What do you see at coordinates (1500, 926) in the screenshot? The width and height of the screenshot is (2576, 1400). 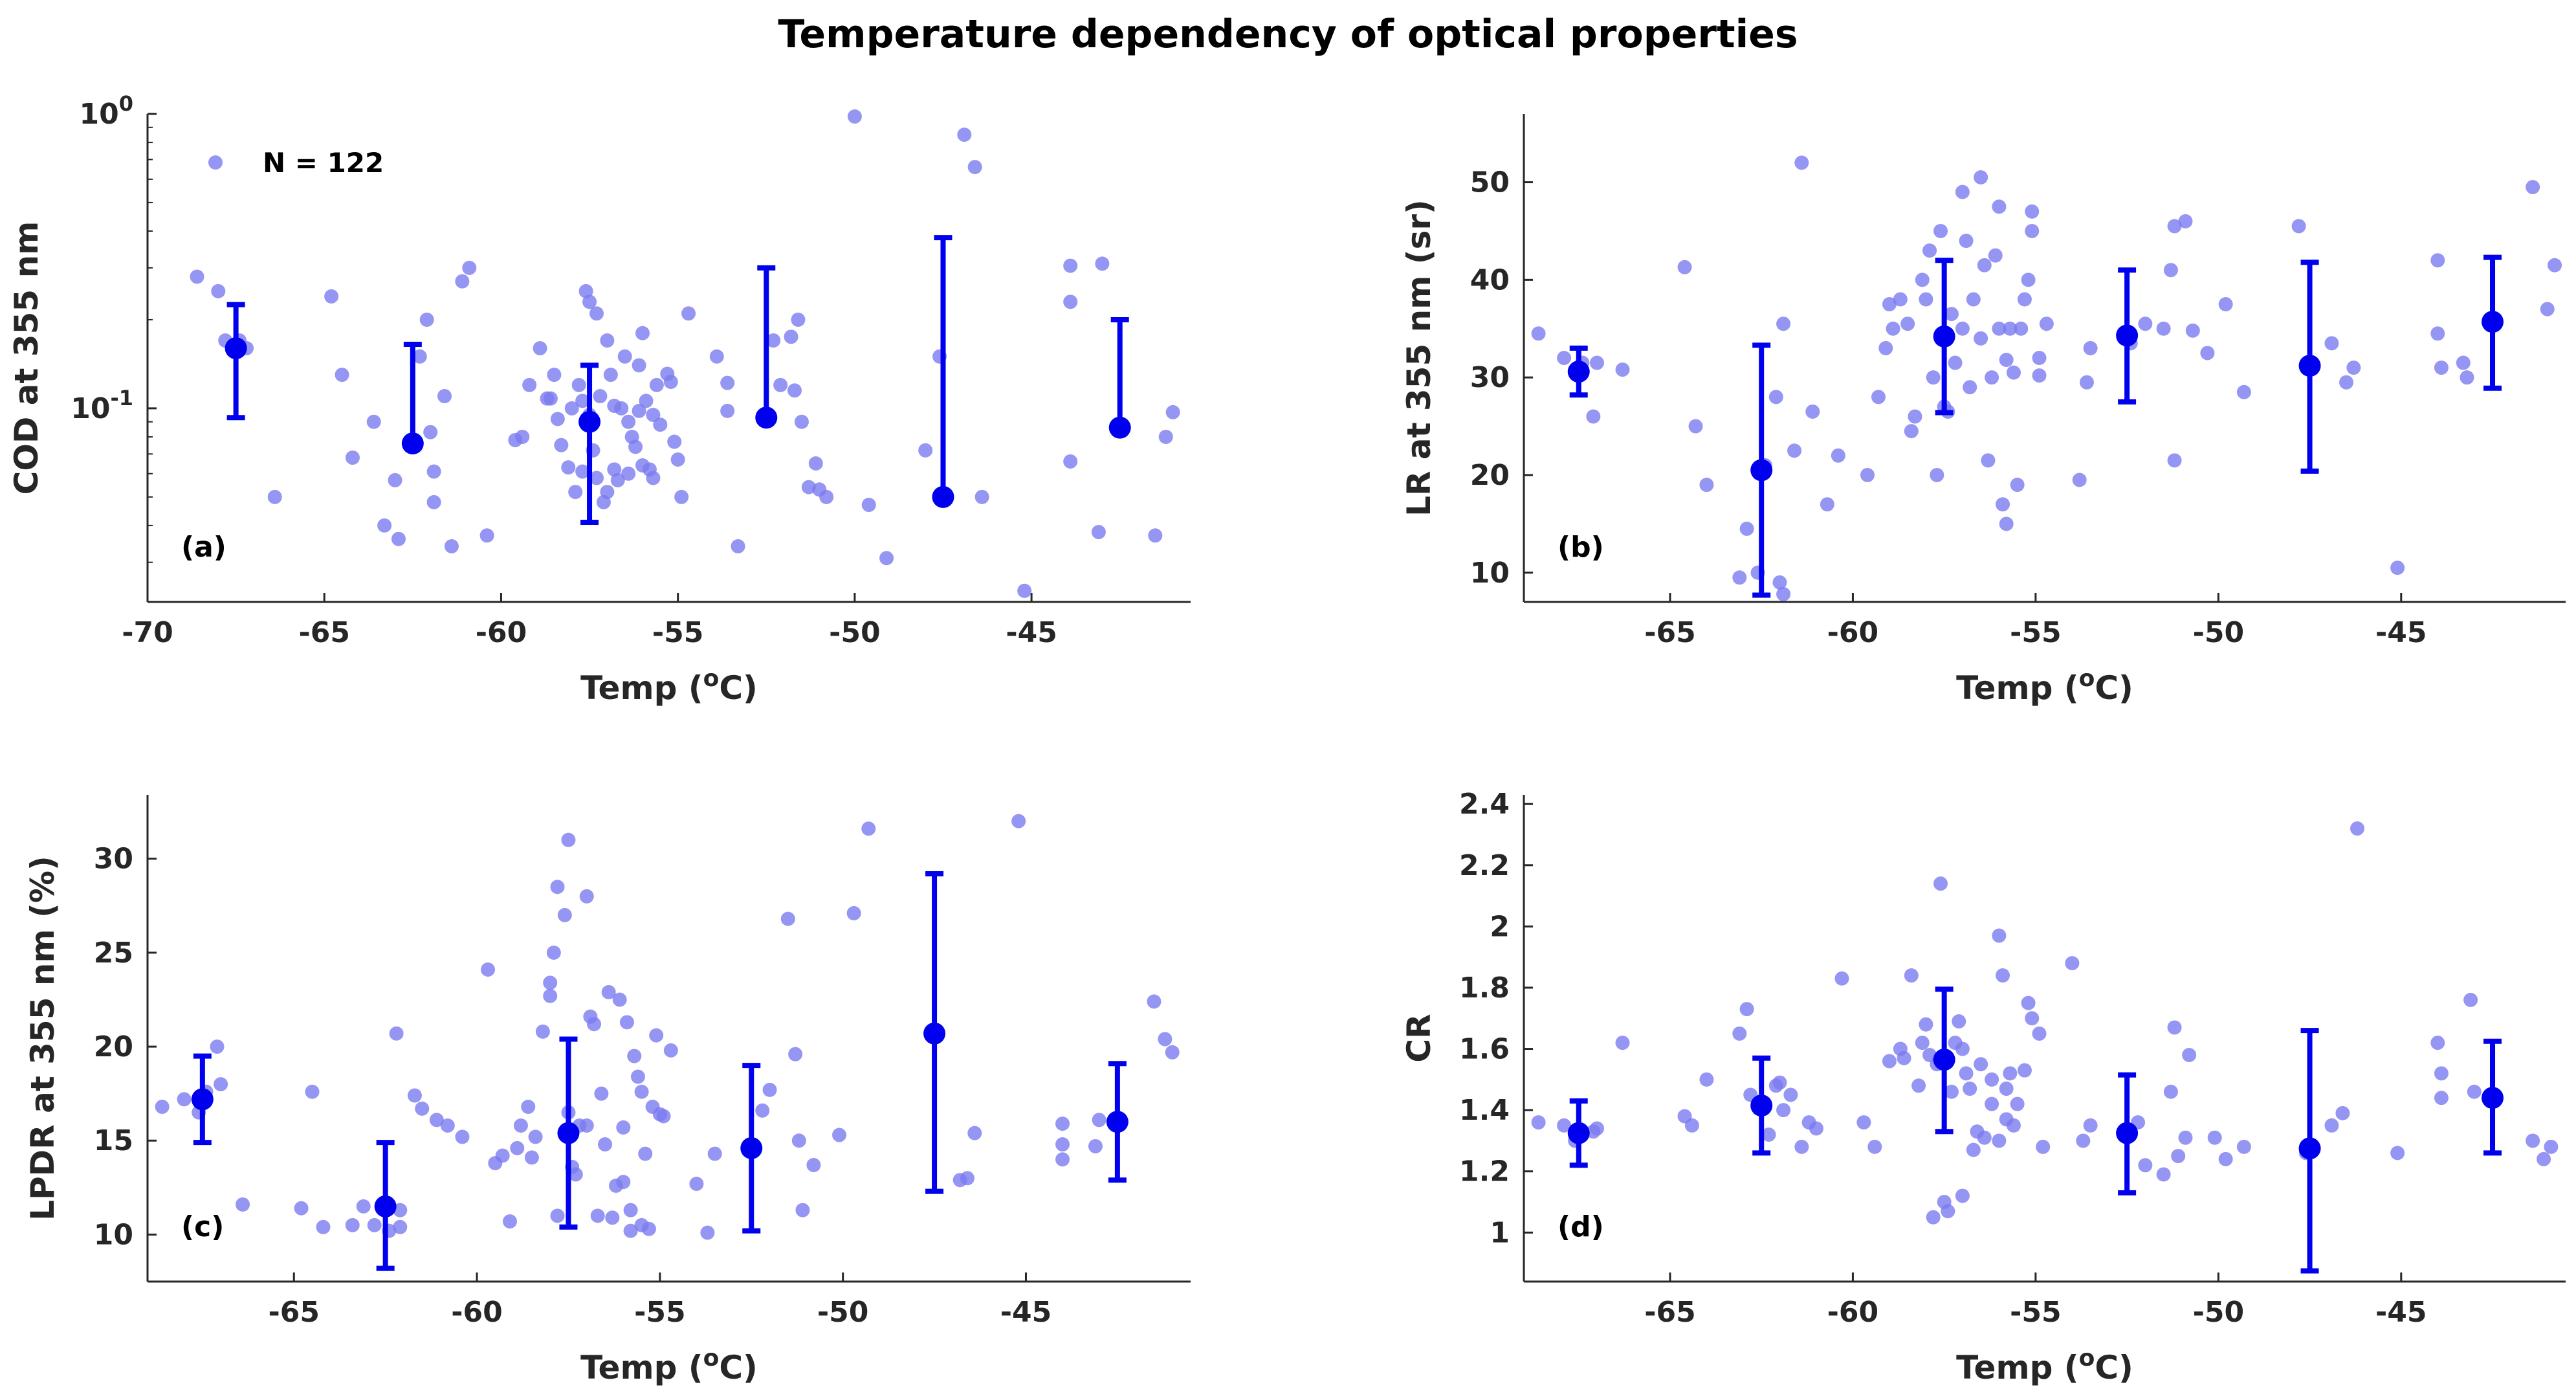 I see `y-tick-label: 2` at bounding box center [1500, 926].